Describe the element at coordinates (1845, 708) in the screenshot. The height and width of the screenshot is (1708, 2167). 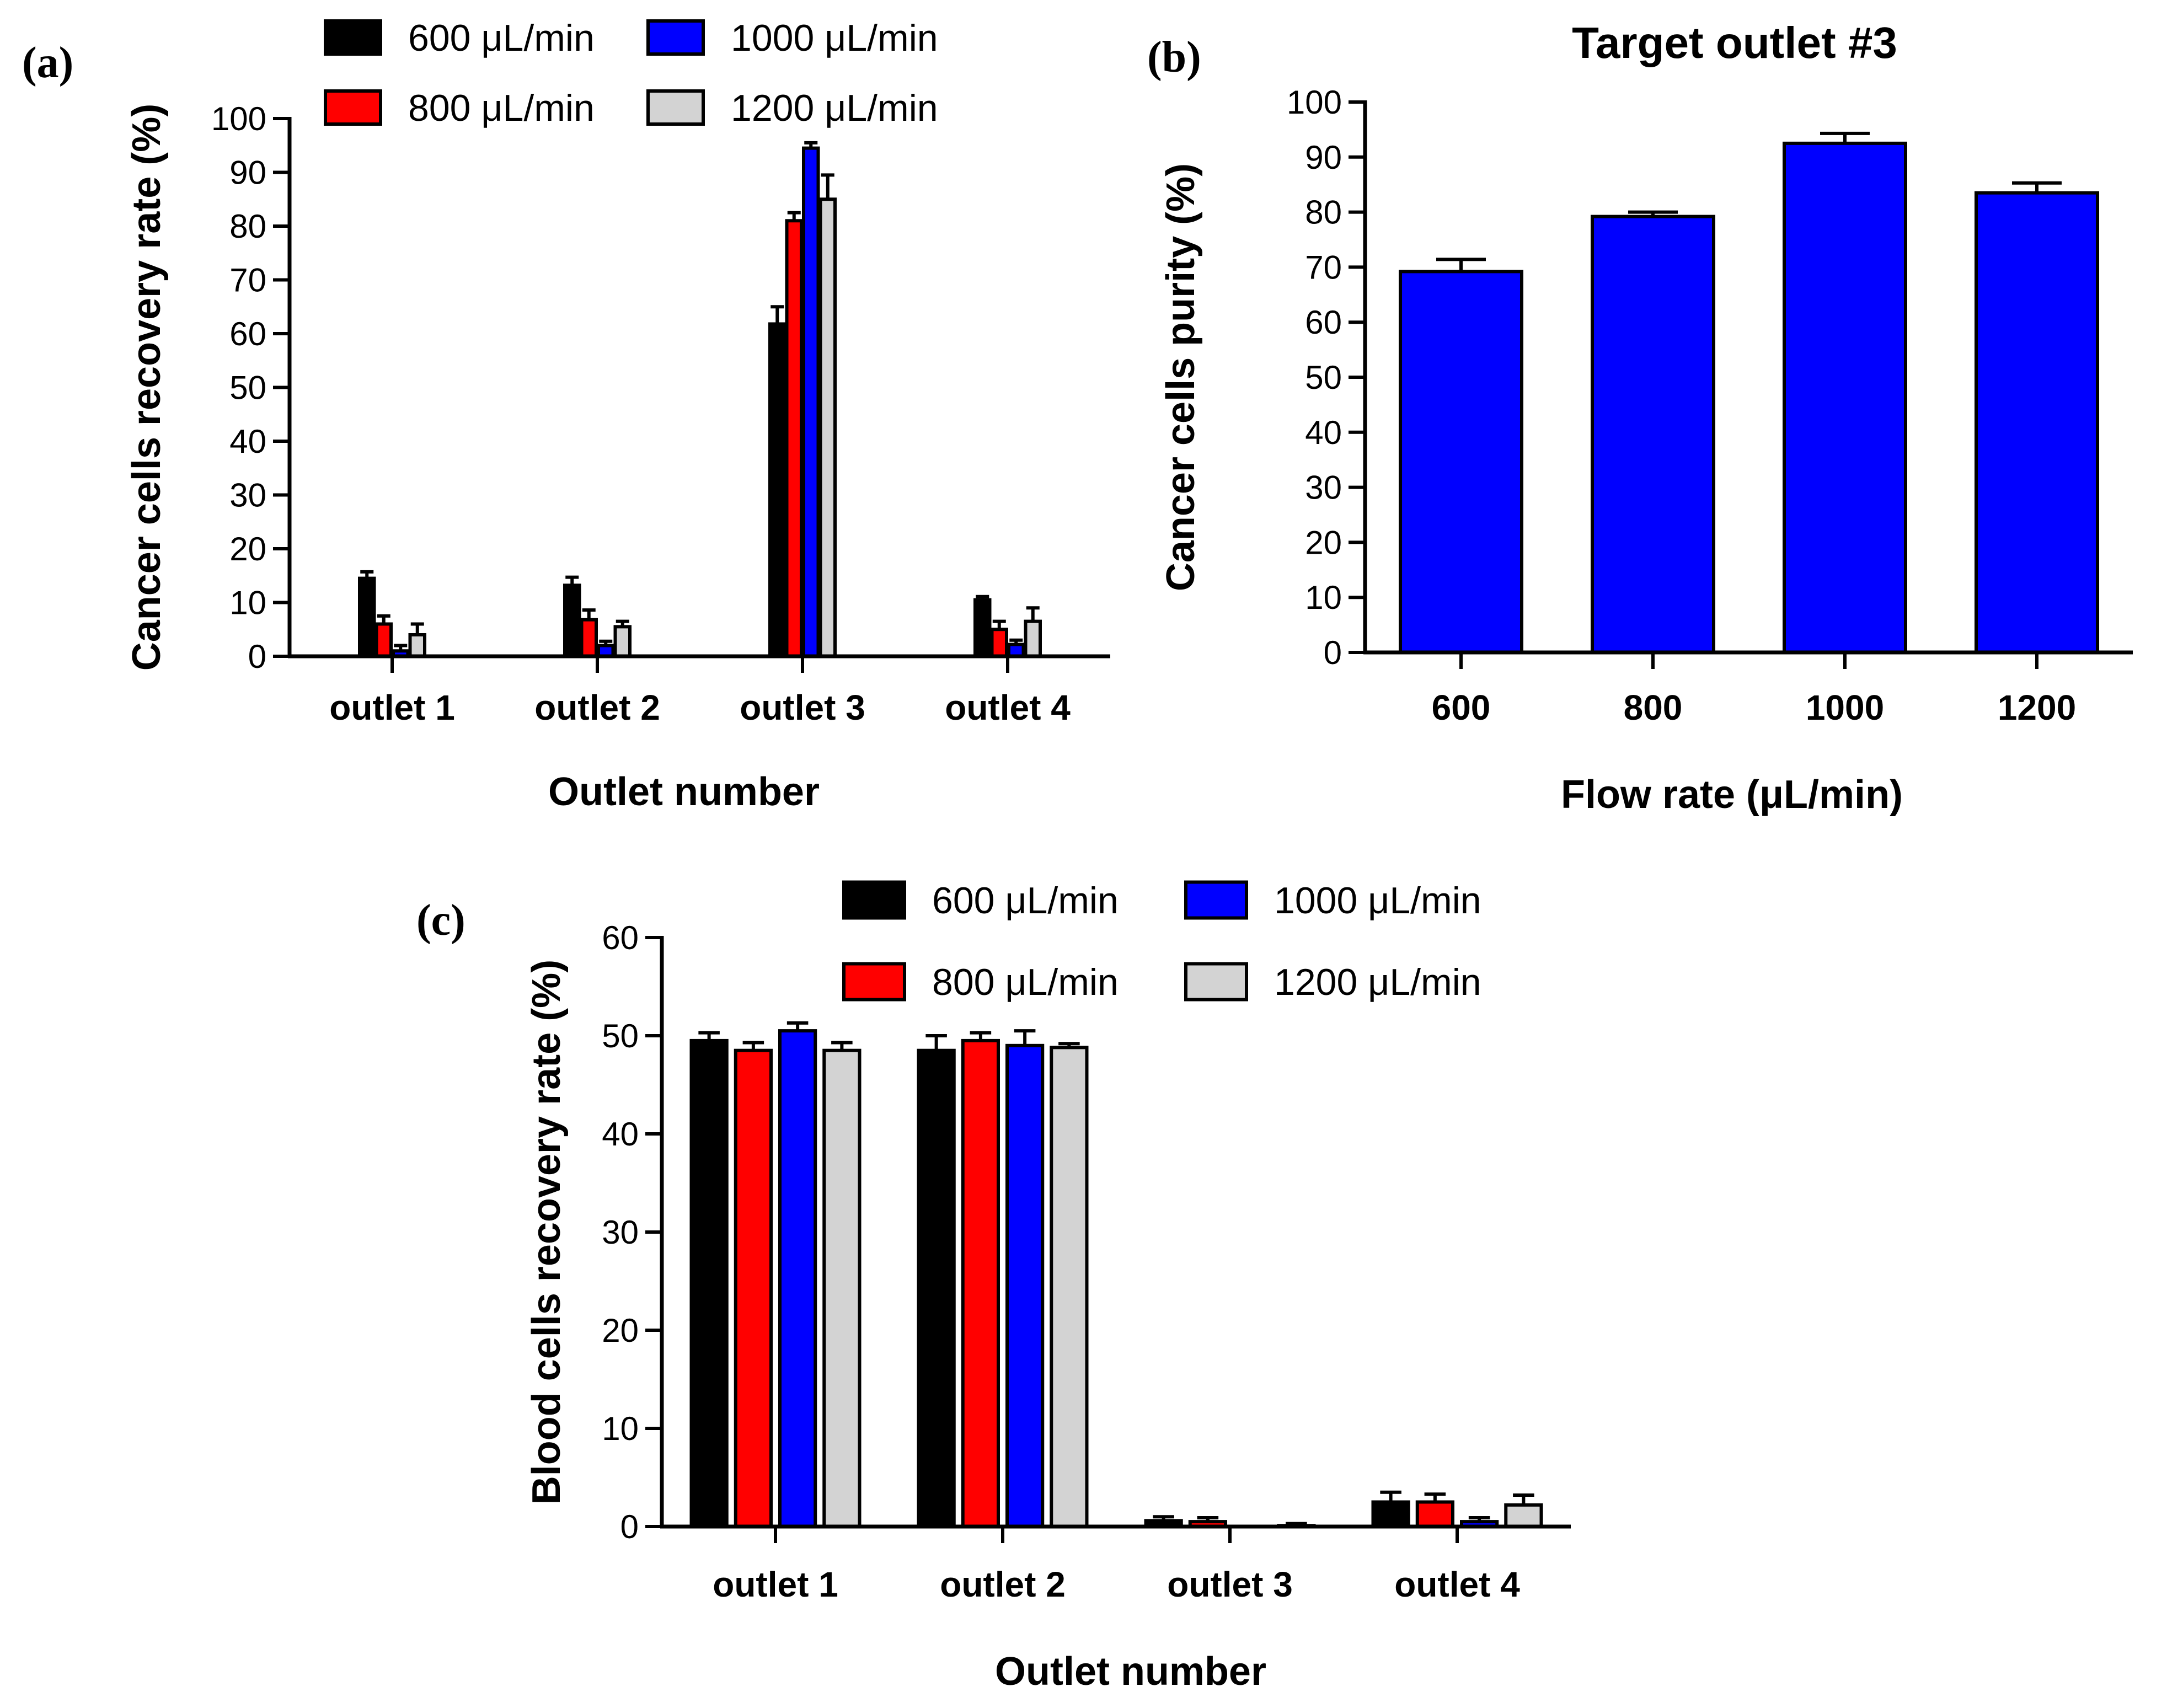
I see `x-tick-label: 1000` at that location.